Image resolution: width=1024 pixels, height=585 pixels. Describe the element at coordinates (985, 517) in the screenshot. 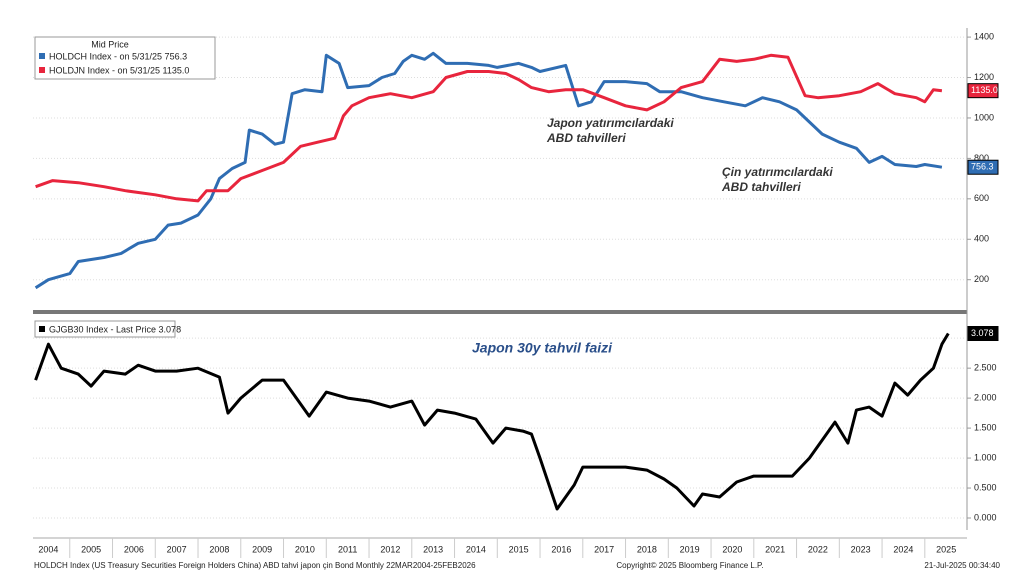

I see `y-tick-label: 0.000` at that location.